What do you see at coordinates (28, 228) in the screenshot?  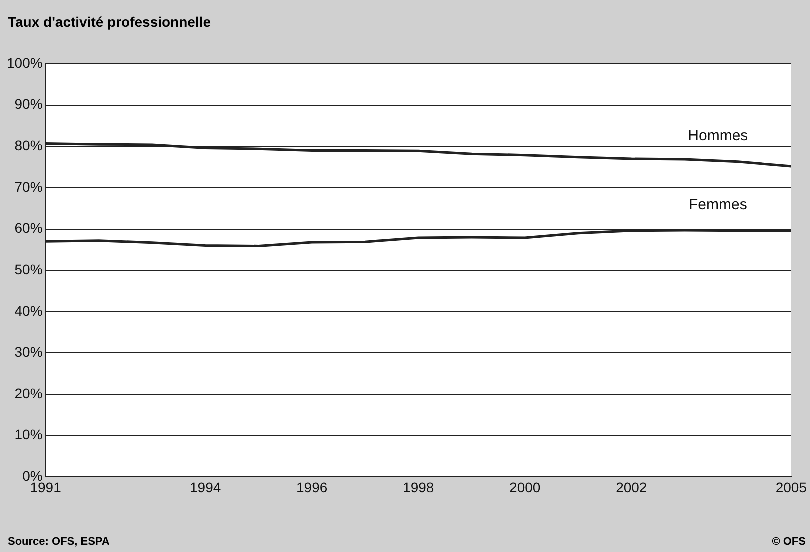 I see `y-tick-label: 60%` at bounding box center [28, 228].